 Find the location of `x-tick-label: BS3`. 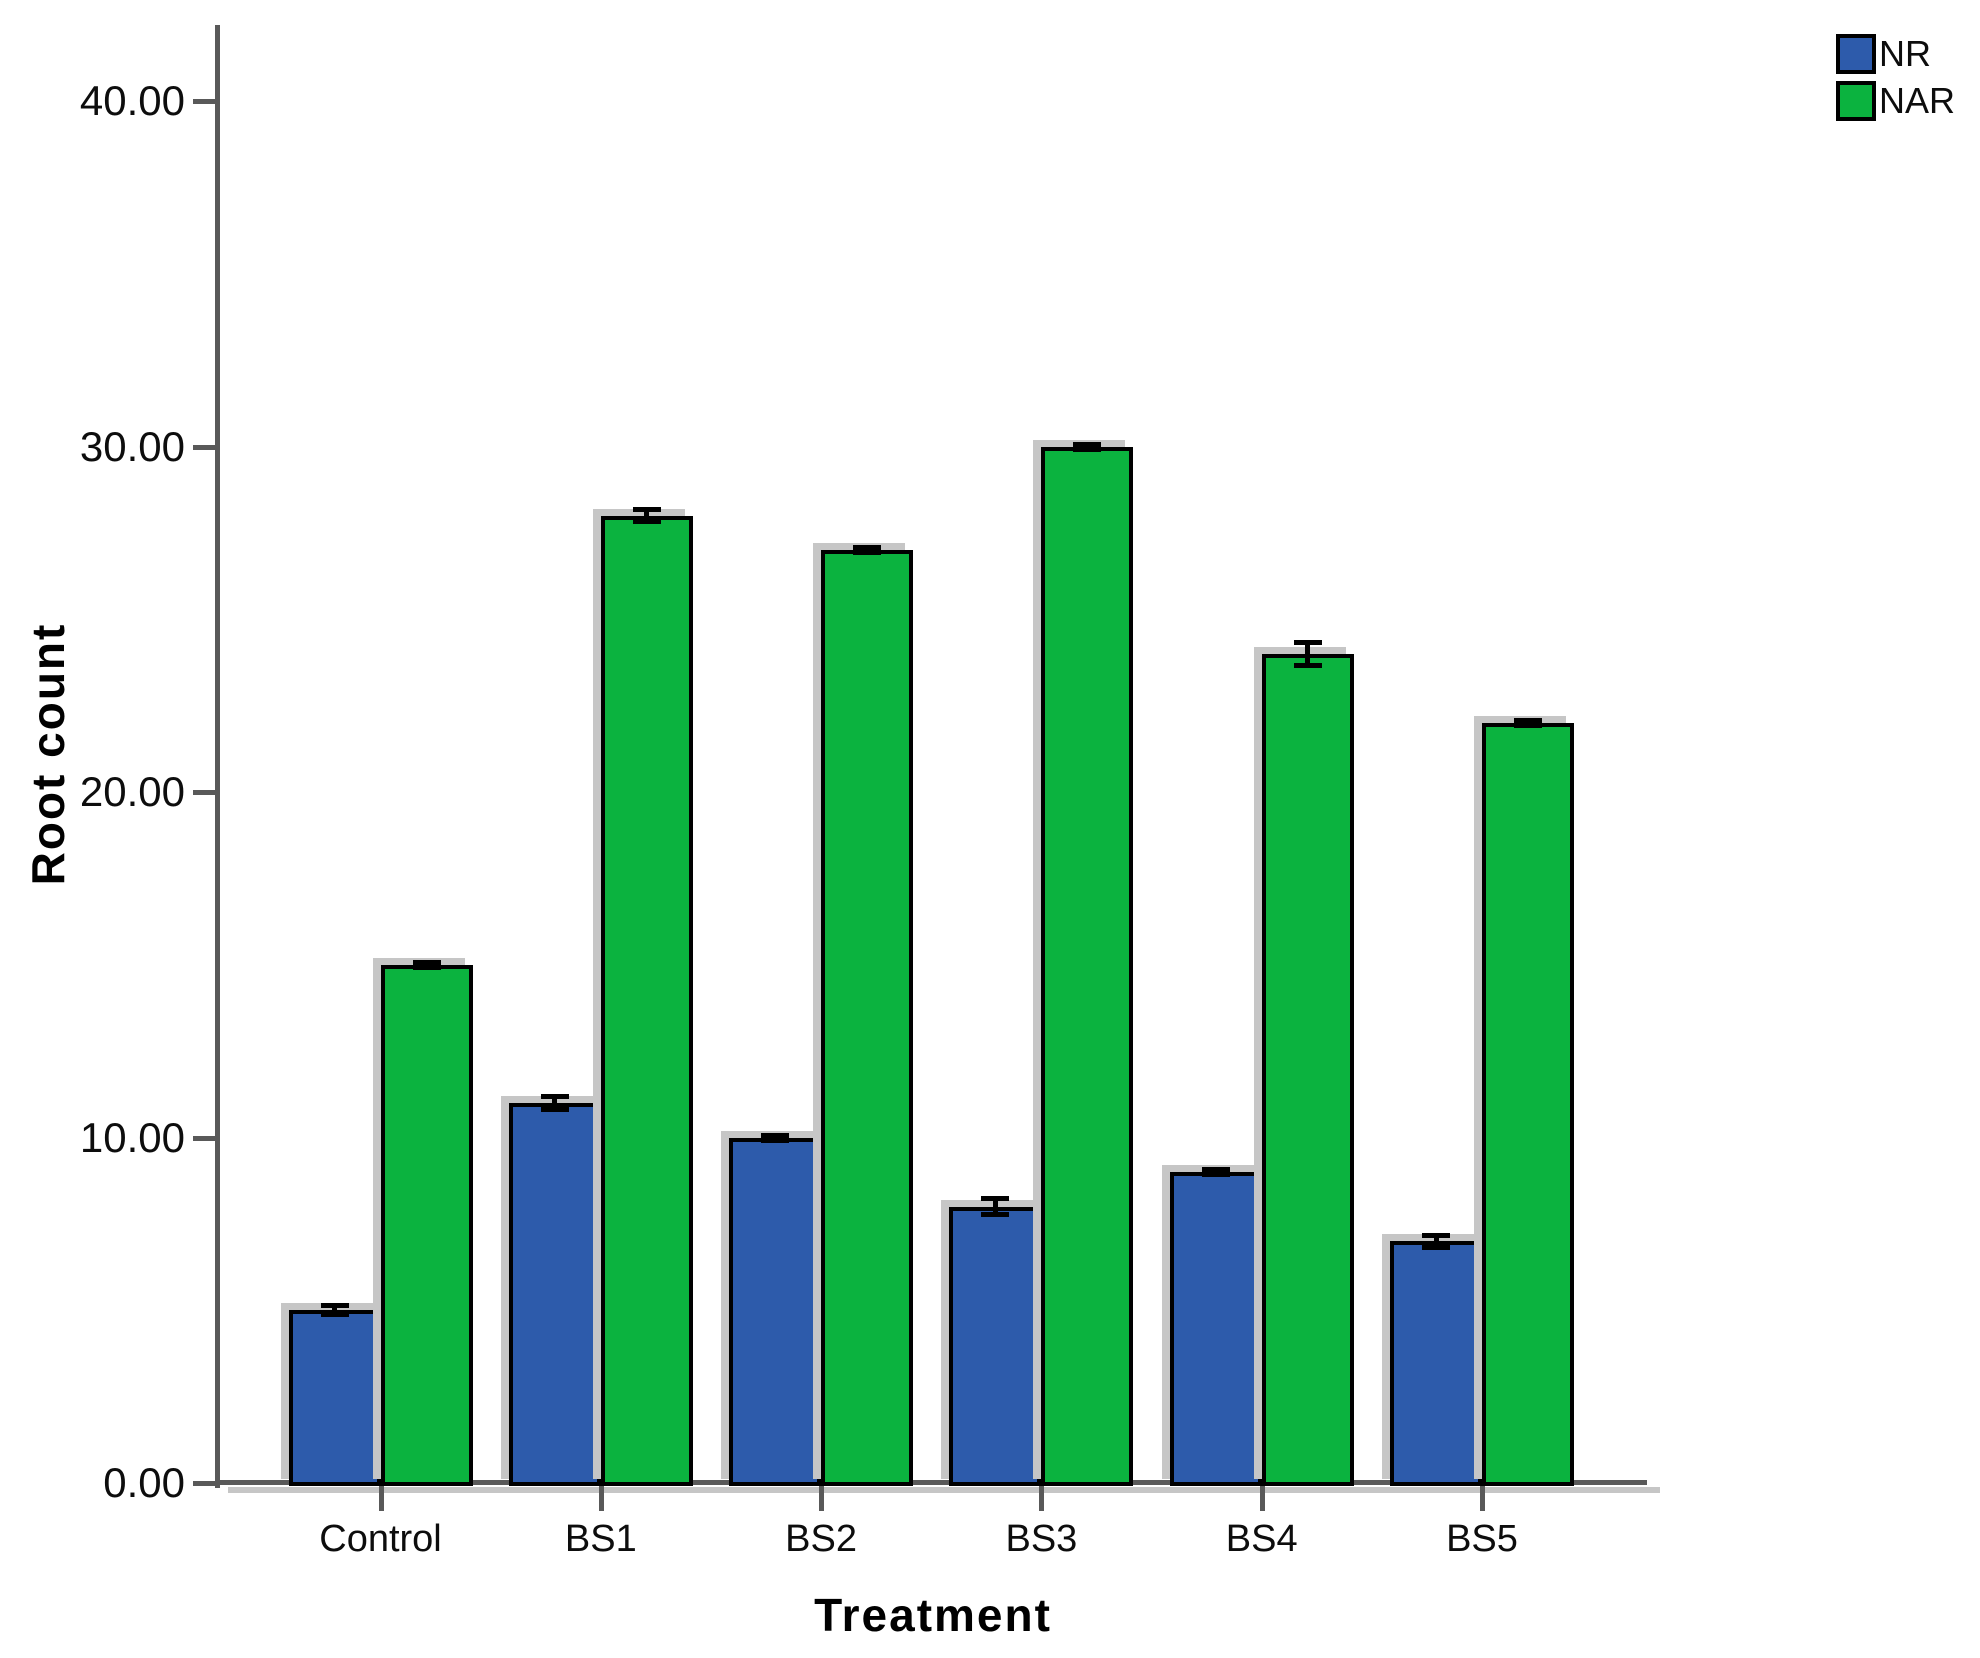

x-tick-label: BS3 is located at coordinates (1041, 1539).